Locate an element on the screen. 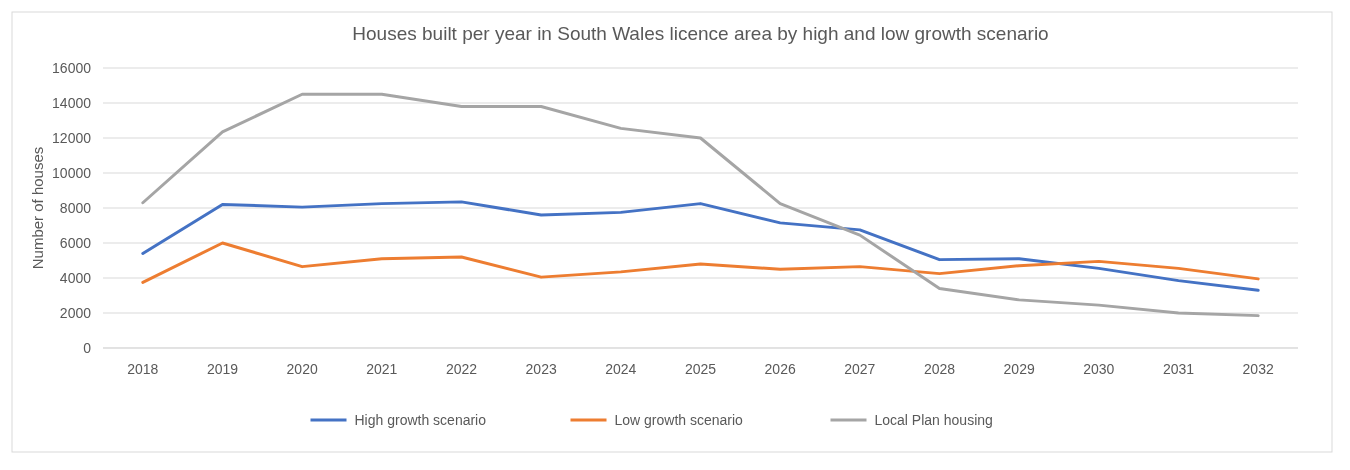  x-tick-label: 2028 is located at coordinates (939, 369).